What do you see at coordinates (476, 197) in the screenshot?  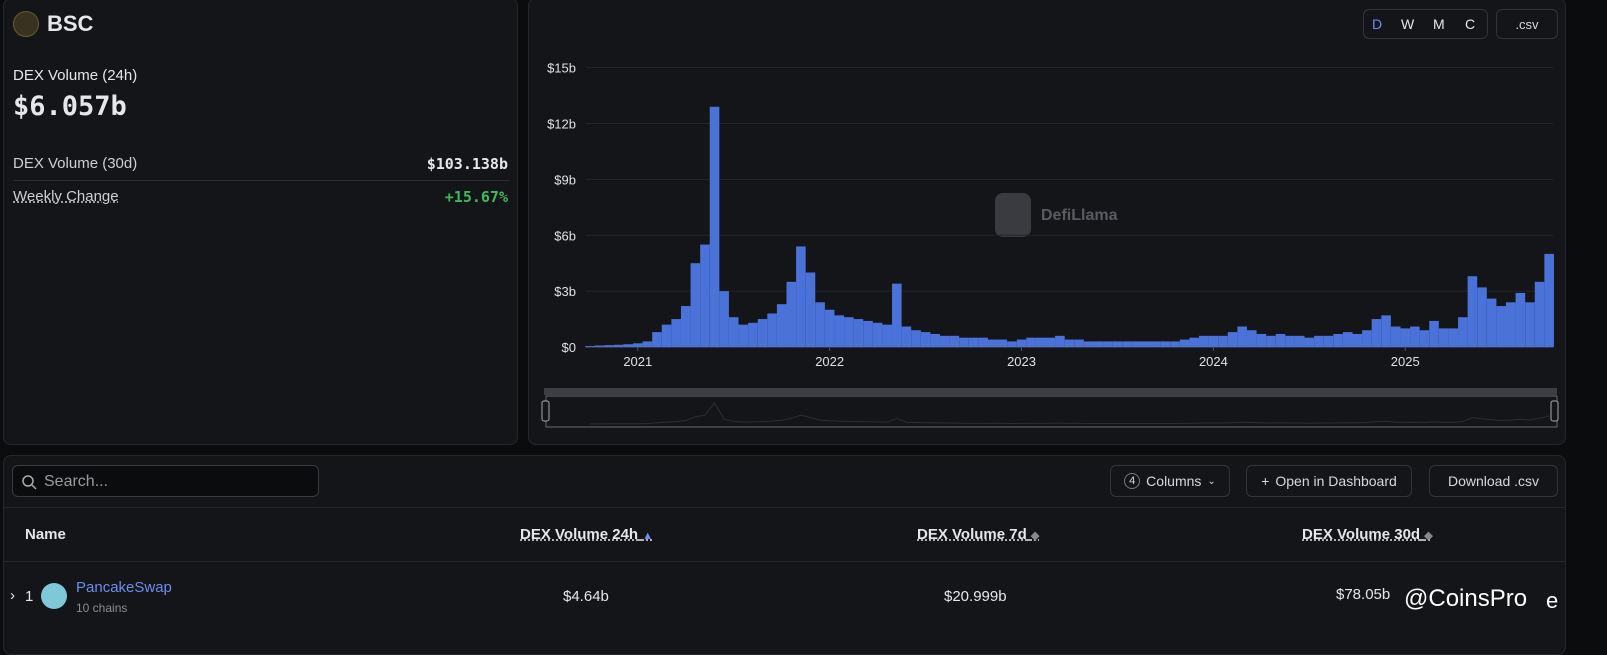 I see `stat-value: +15.67%` at bounding box center [476, 197].